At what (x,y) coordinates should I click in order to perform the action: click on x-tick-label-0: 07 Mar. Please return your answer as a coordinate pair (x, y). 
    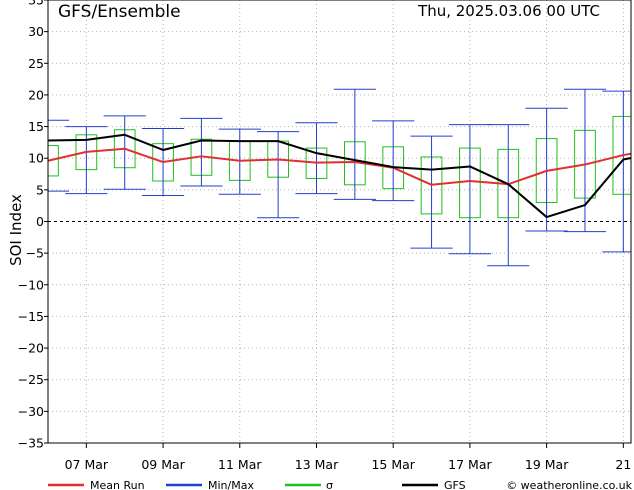
    Looking at the image, I should click on (87, 464).